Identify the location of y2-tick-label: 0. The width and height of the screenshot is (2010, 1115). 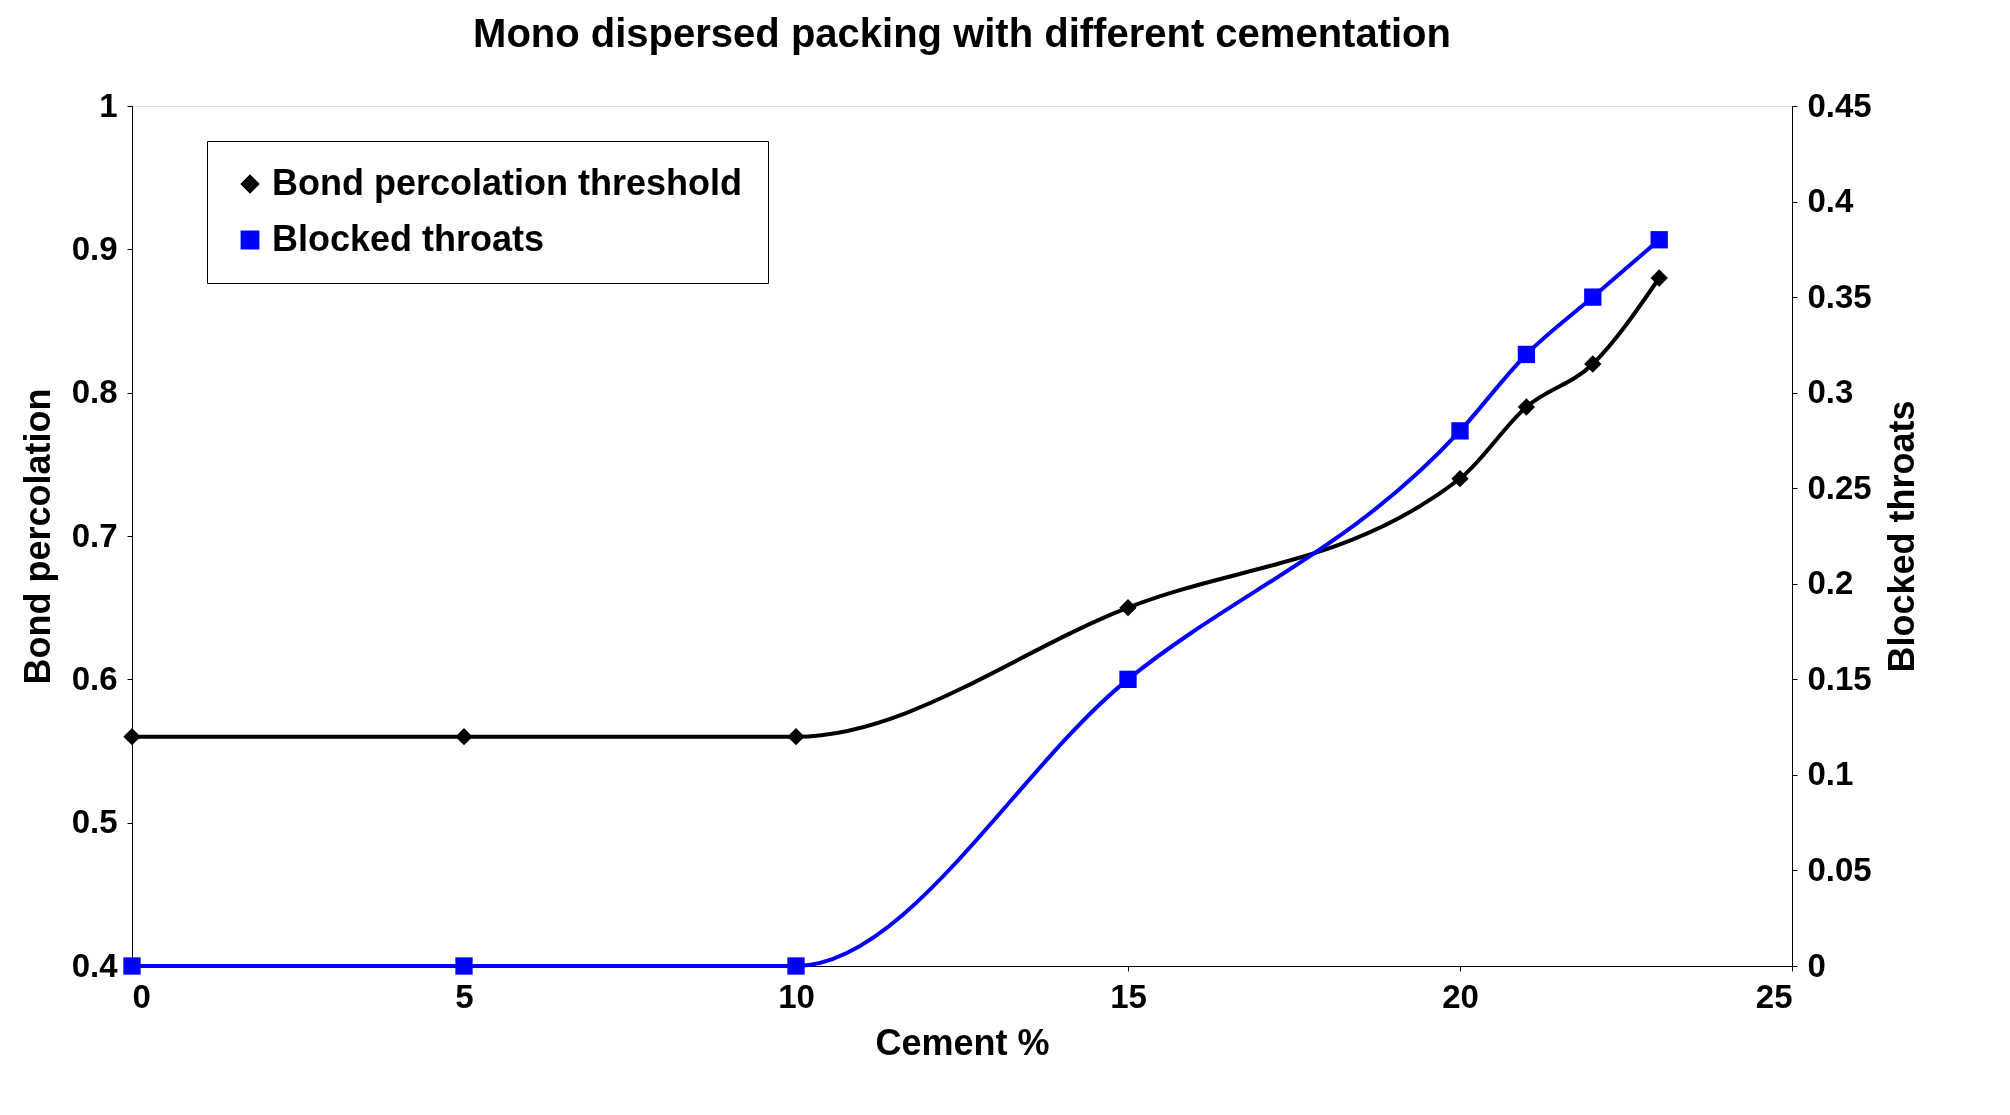
(1816, 965).